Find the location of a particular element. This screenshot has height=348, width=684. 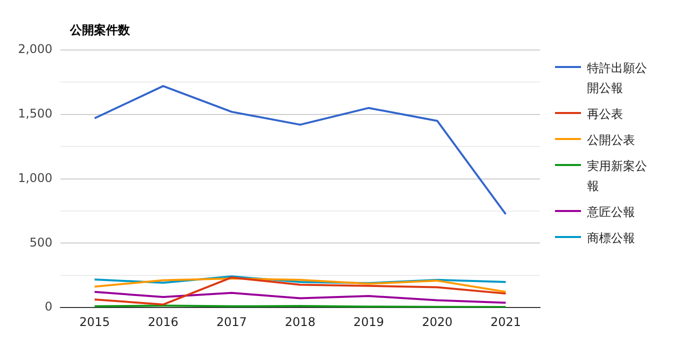

x-tick-label: 2020 is located at coordinates (437, 321).